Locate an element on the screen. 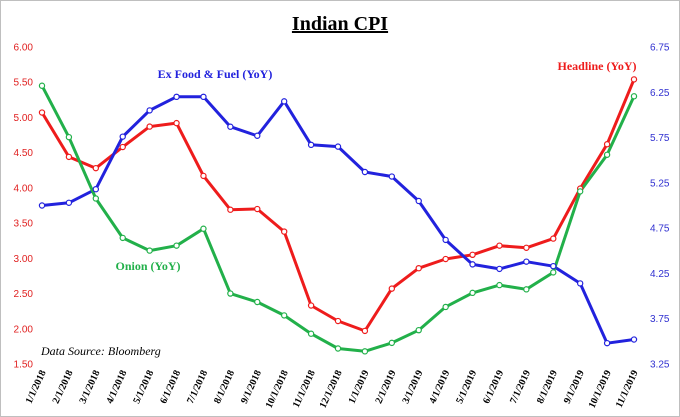 This screenshot has width=680, height=417. right-tick-label: 6.25 is located at coordinates (660, 93).